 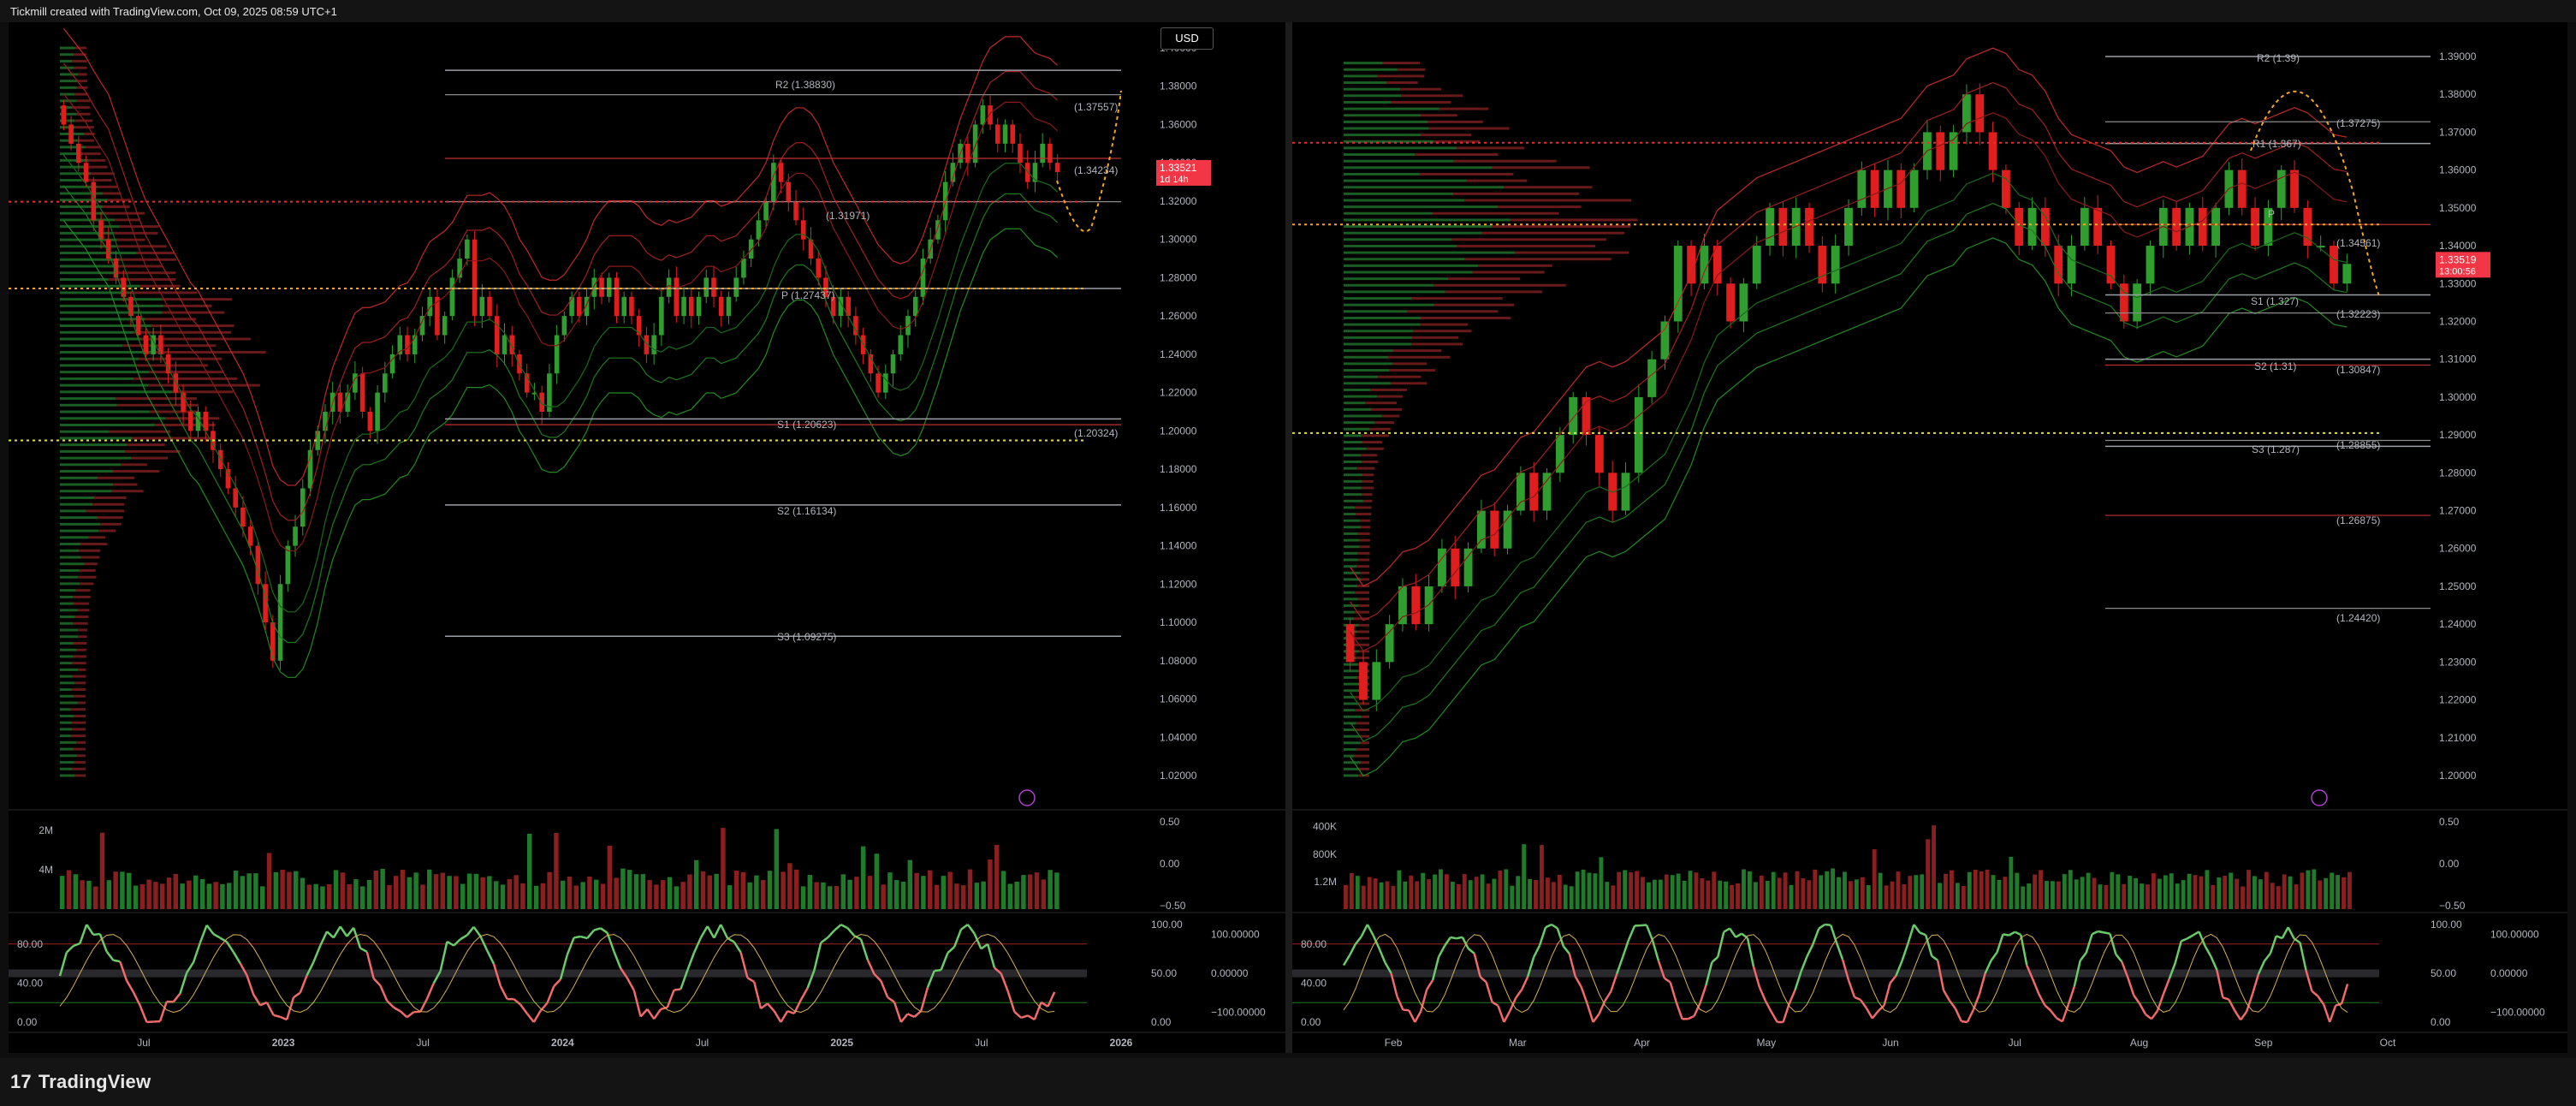 I want to click on price-axis-label: 1.24000, so click(x=2458, y=624).